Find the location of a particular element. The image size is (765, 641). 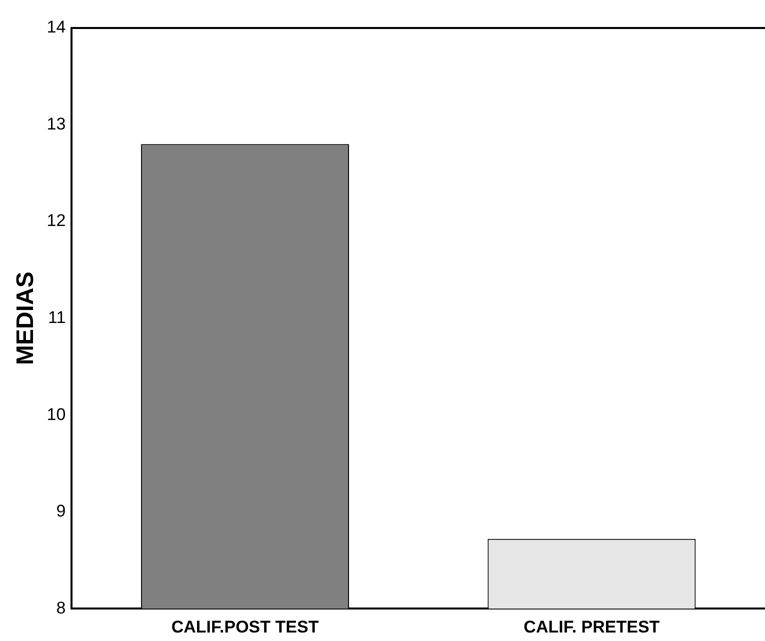

y-tick-label: 11 is located at coordinates (57, 317).